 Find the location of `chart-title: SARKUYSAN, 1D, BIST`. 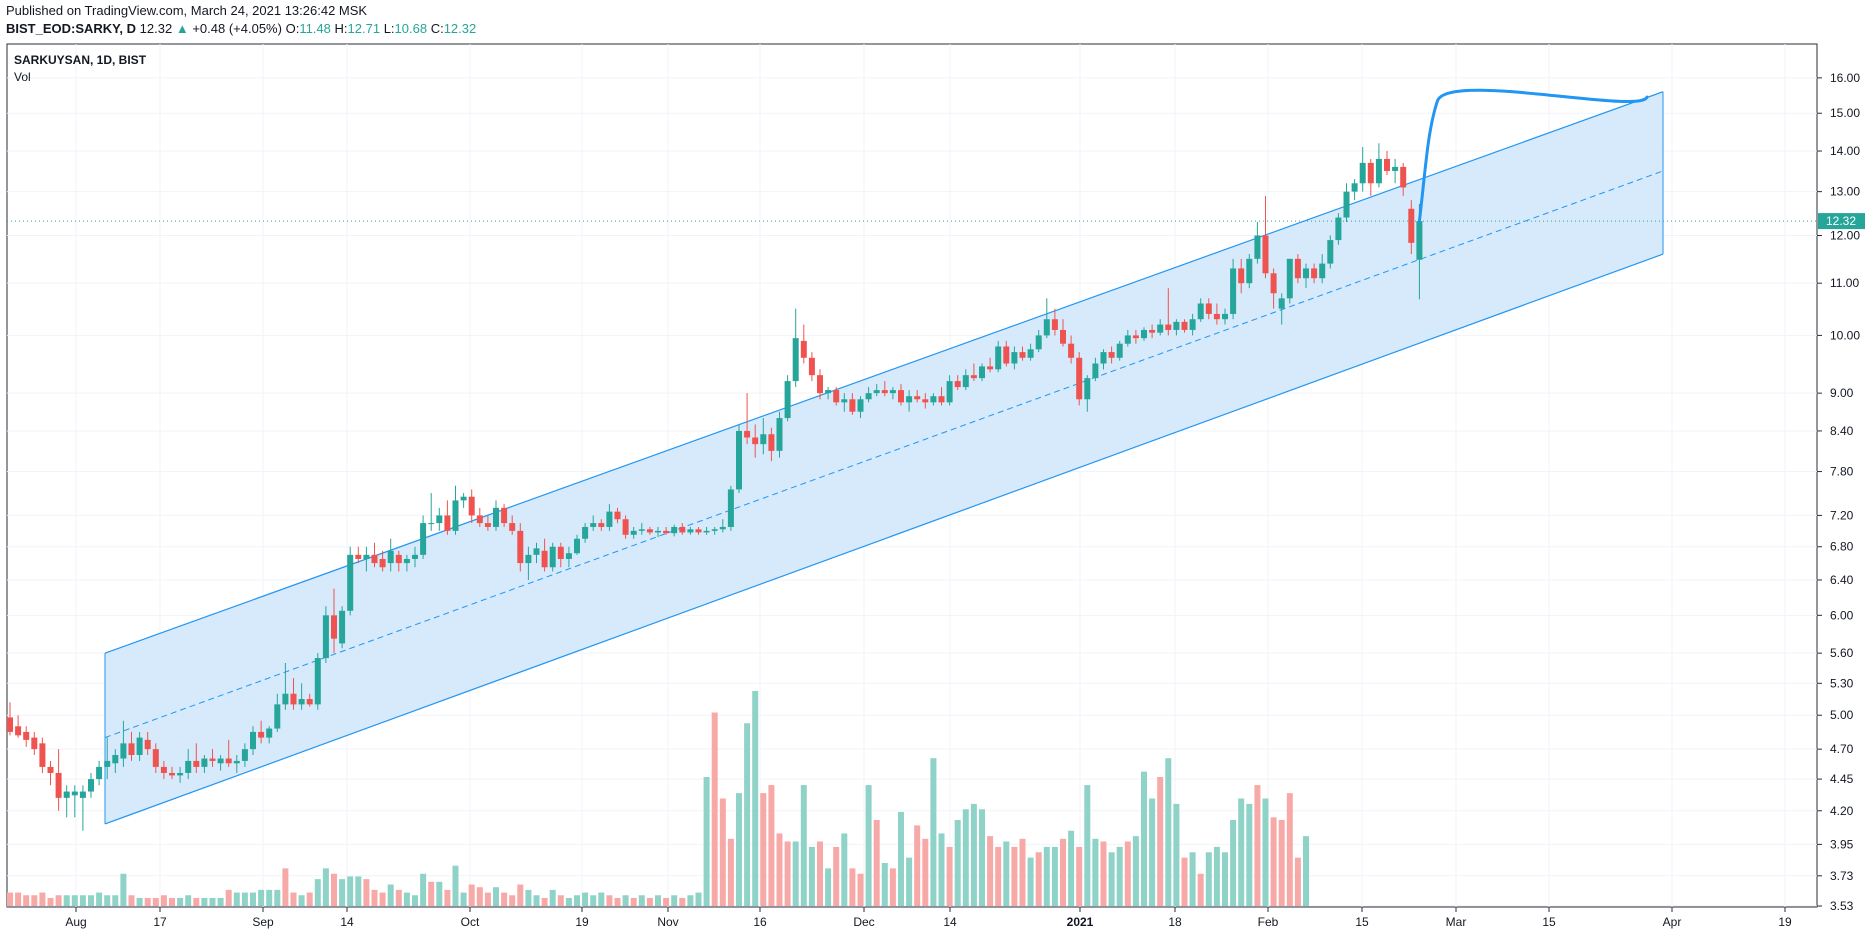

chart-title: SARKUYSAN, 1D, BIST is located at coordinates (80, 60).